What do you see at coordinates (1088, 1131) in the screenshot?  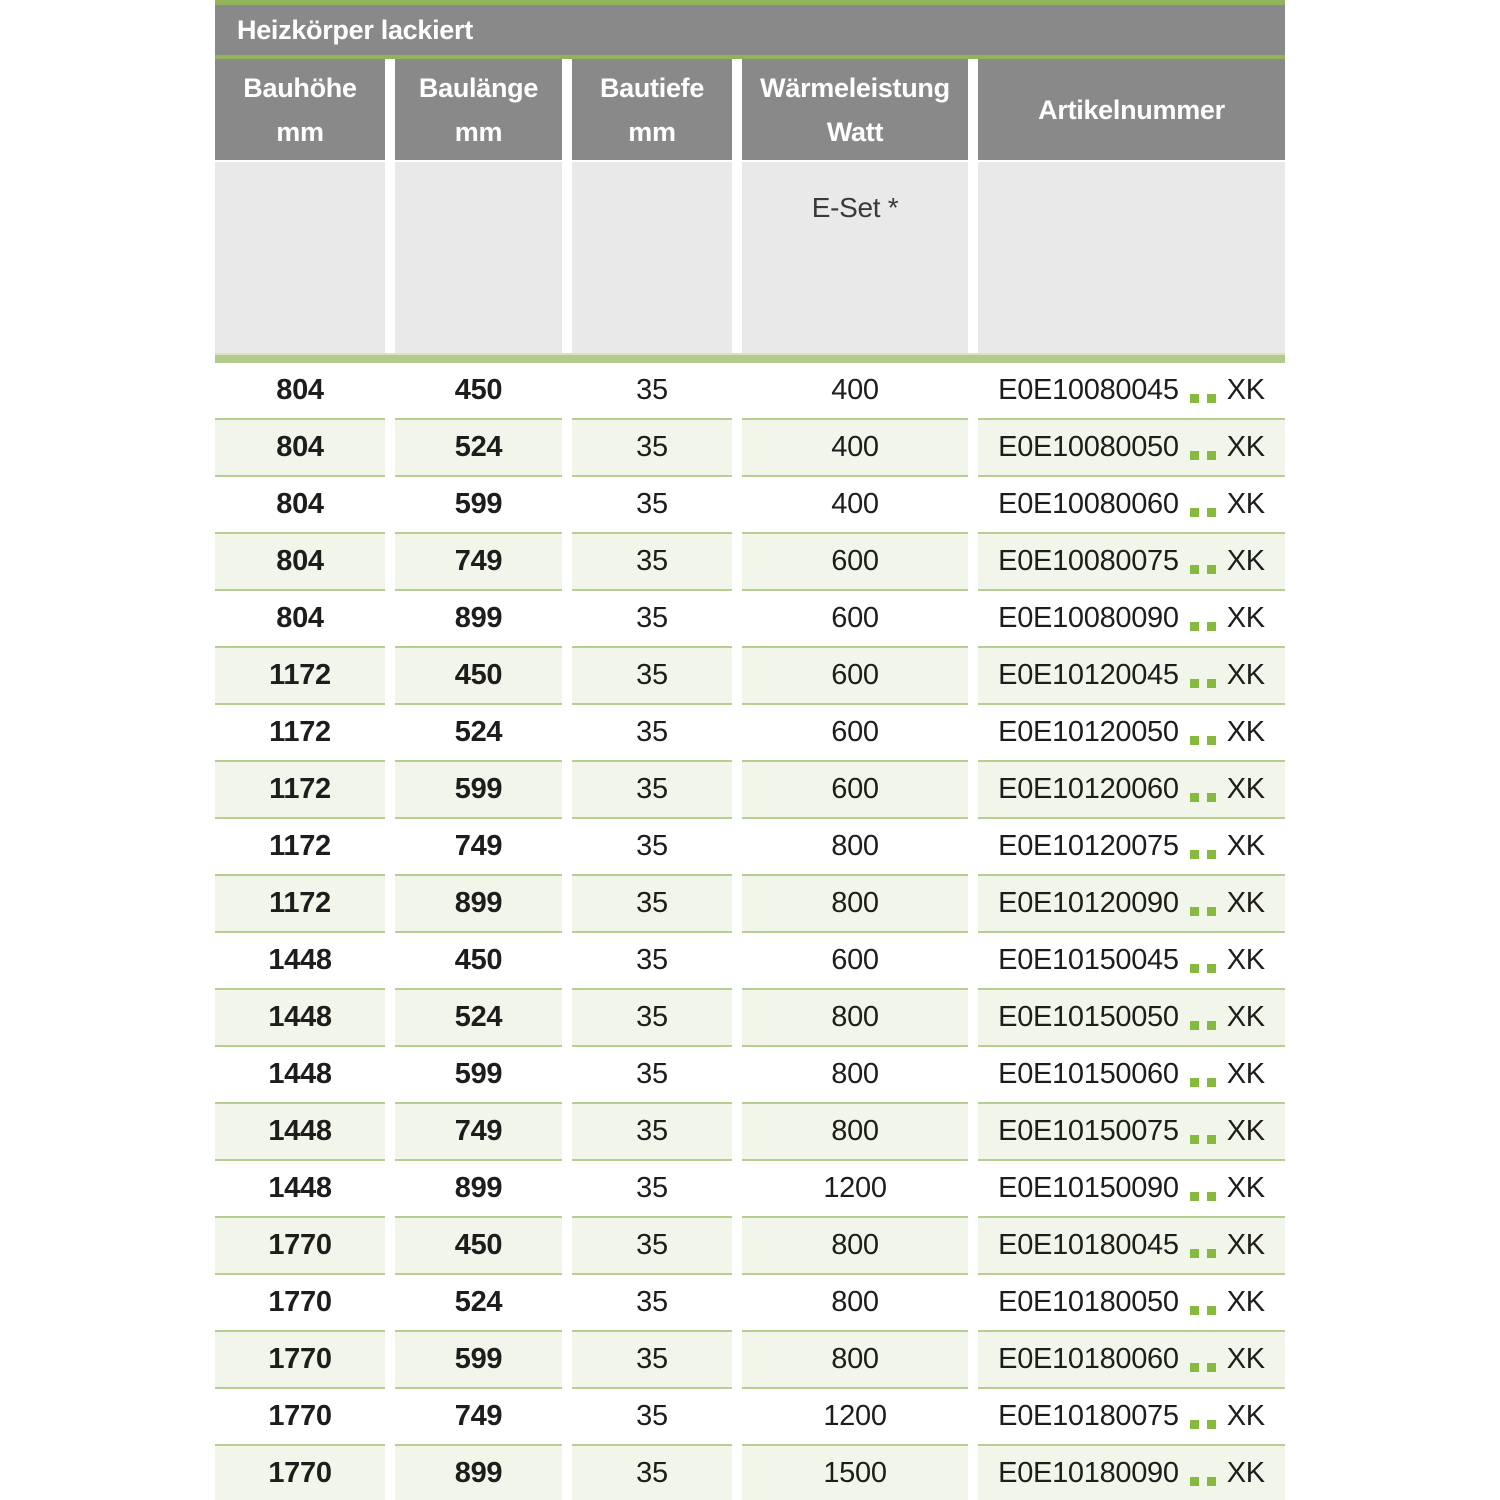 I see `artikel-code: E0E10150075` at bounding box center [1088, 1131].